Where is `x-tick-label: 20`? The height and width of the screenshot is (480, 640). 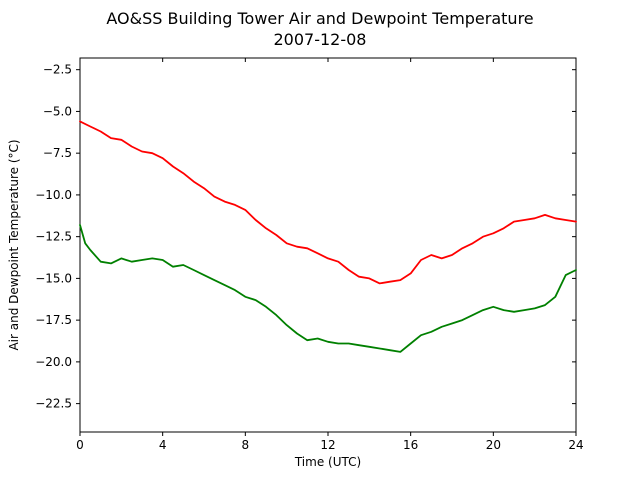 x-tick-label: 20 is located at coordinates (493, 445).